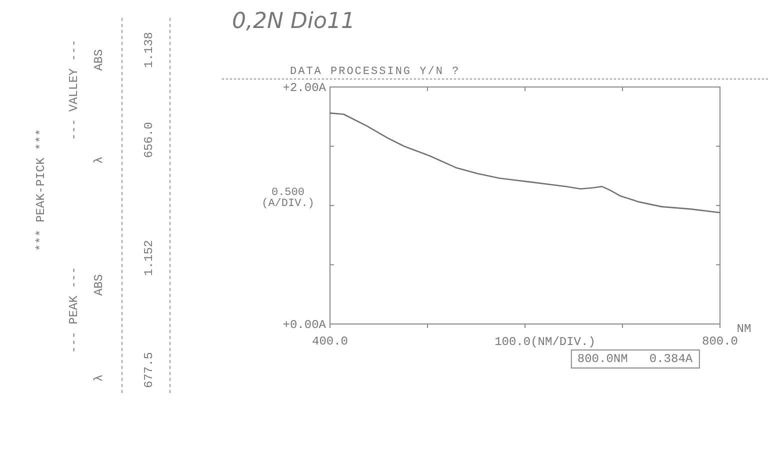 The image size is (772, 450). Describe the element at coordinates (545, 342) in the screenshot. I see `x-axis-title: 100.0(NM/DIV.)` at that location.